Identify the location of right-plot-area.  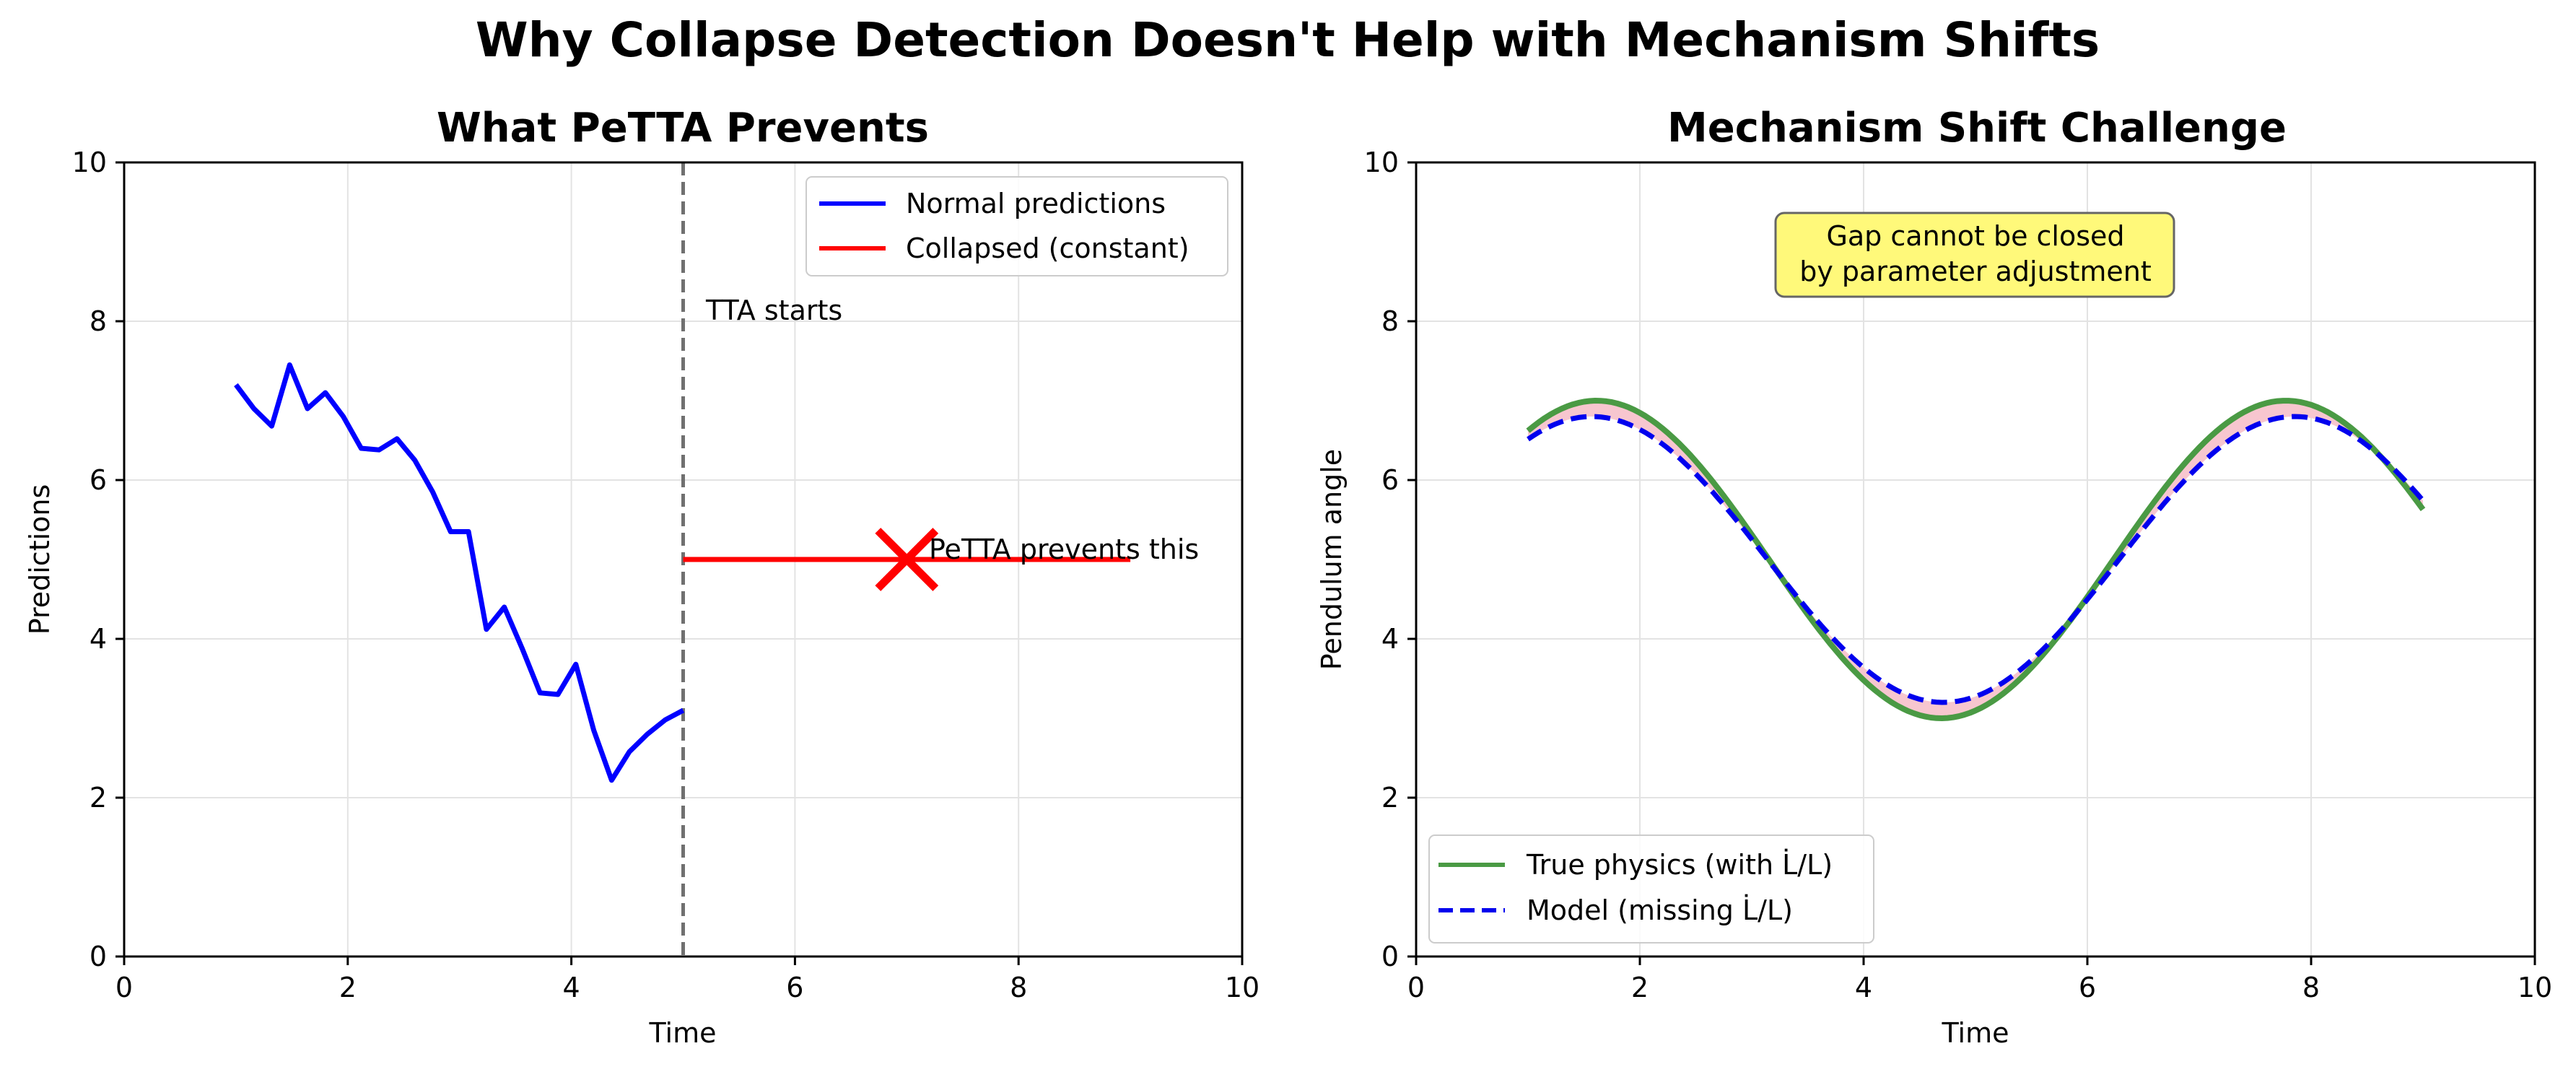
(1976, 559).